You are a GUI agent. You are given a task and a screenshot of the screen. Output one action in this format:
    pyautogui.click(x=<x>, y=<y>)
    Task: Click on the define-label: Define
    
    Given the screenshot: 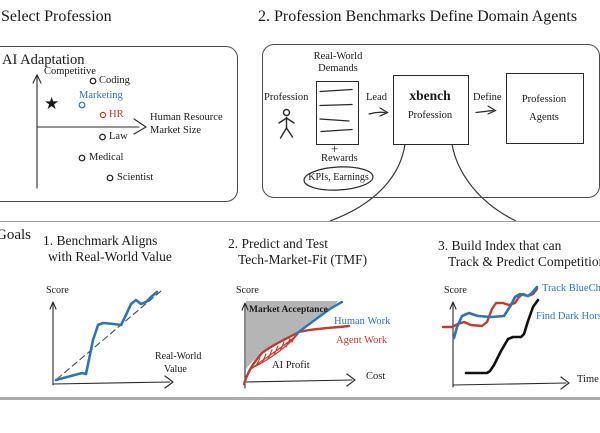 What is the action you would take?
    pyautogui.click(x=487, y=97)
    